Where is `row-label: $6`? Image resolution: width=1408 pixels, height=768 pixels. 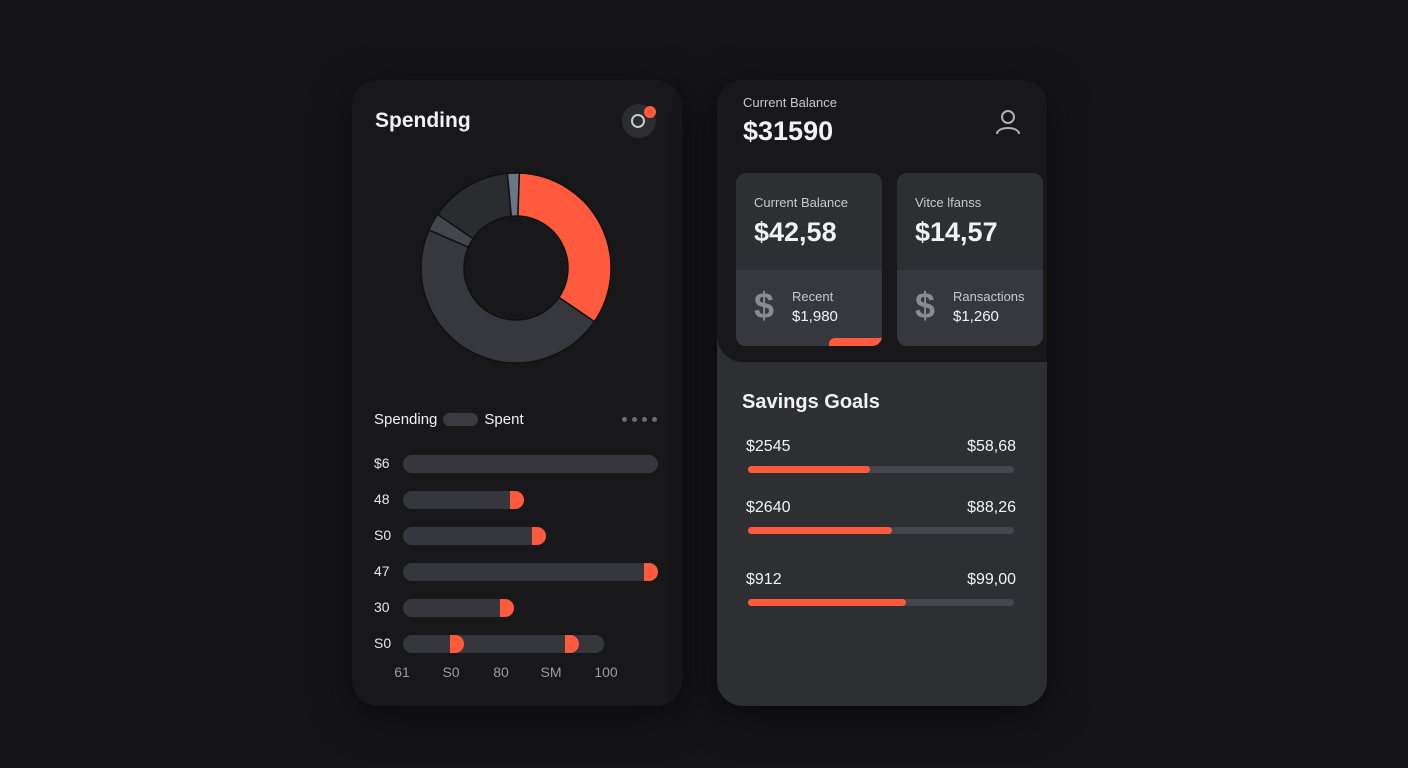 row-label: $6 is located at coordinates (382, 463).